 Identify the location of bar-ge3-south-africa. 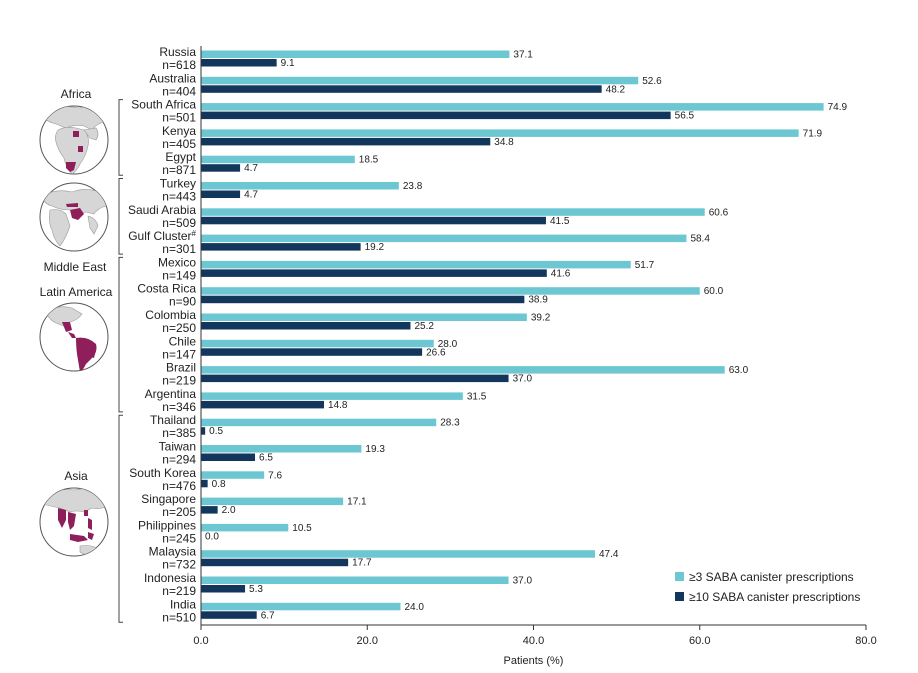
(512, 107).